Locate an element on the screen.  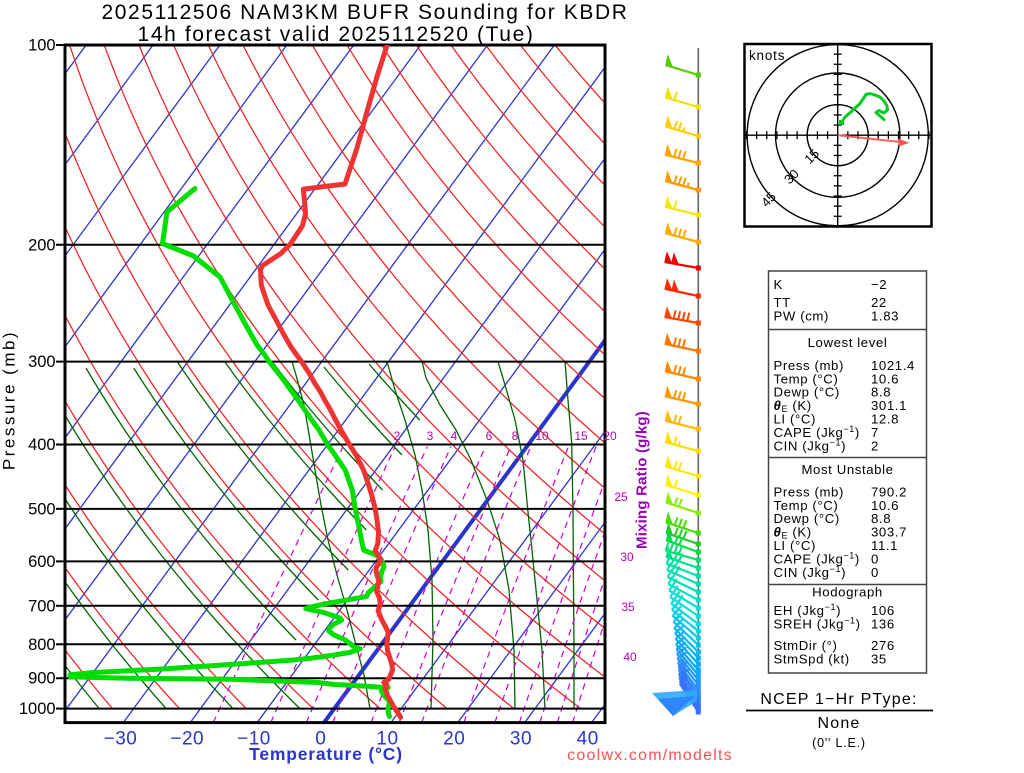
svg-text:14h forecast valid 2025112520: 14h forecast valid 2025112520 (Tue) is located at coordinates (336, 34).